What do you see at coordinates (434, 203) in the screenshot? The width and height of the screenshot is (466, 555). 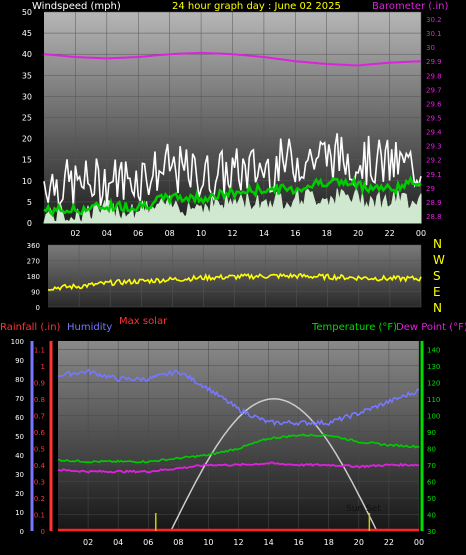 I see `barometer-y-tick-label: 28.9` at bounding box center [434, 203].